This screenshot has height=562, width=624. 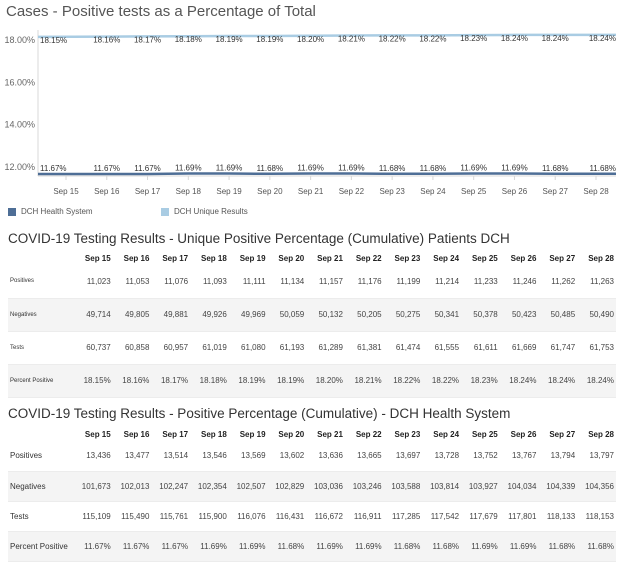 What do you see at coordinates (171, 315) in the screenshot?
I see `table-cell: 49,881` at bounding box center [171, 315].